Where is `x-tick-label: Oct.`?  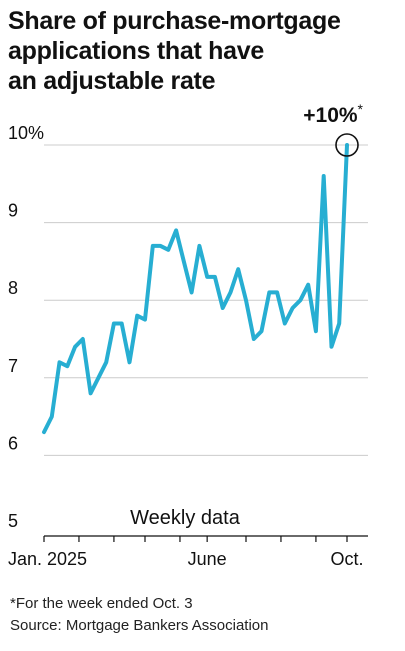
x-tick-label: Oct. is located at coordinates (346, 559).